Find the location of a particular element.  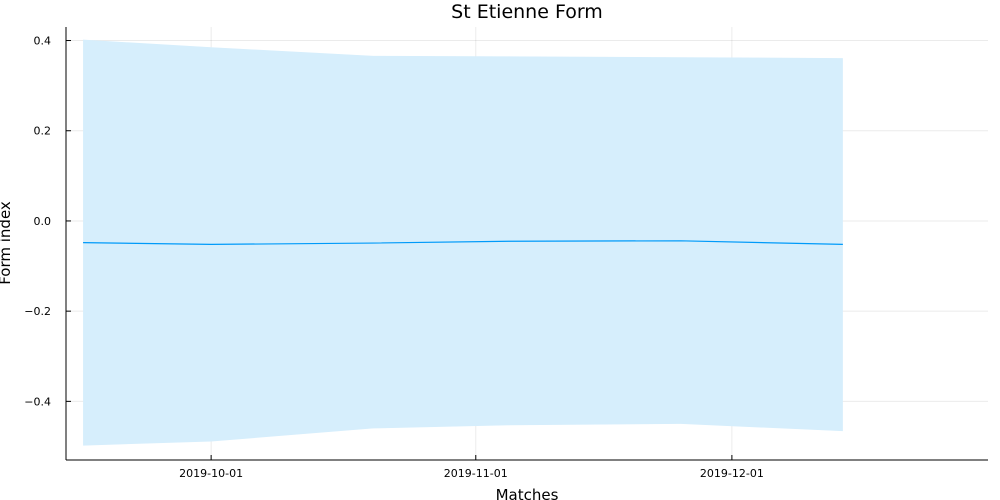

y-tick-label: −0.2 is located at coordinates (37, 311).